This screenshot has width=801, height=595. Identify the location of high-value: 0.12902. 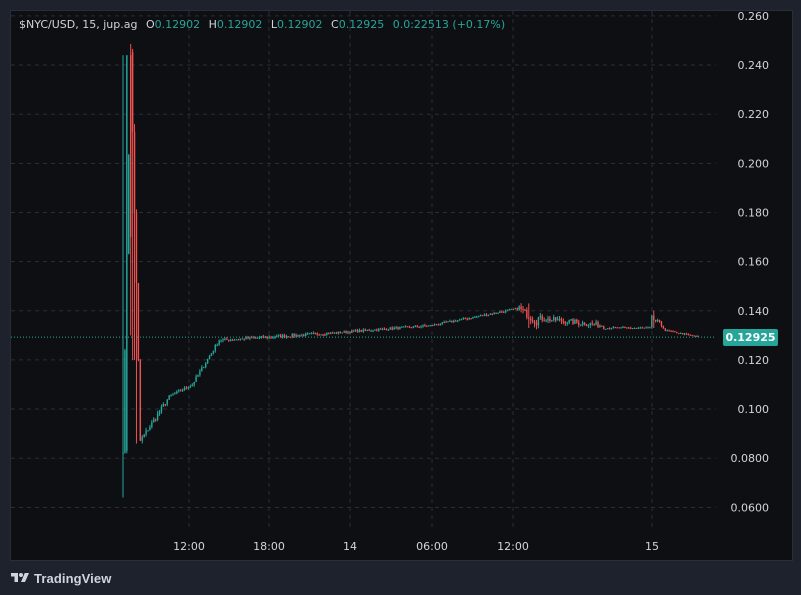
(239, 24).